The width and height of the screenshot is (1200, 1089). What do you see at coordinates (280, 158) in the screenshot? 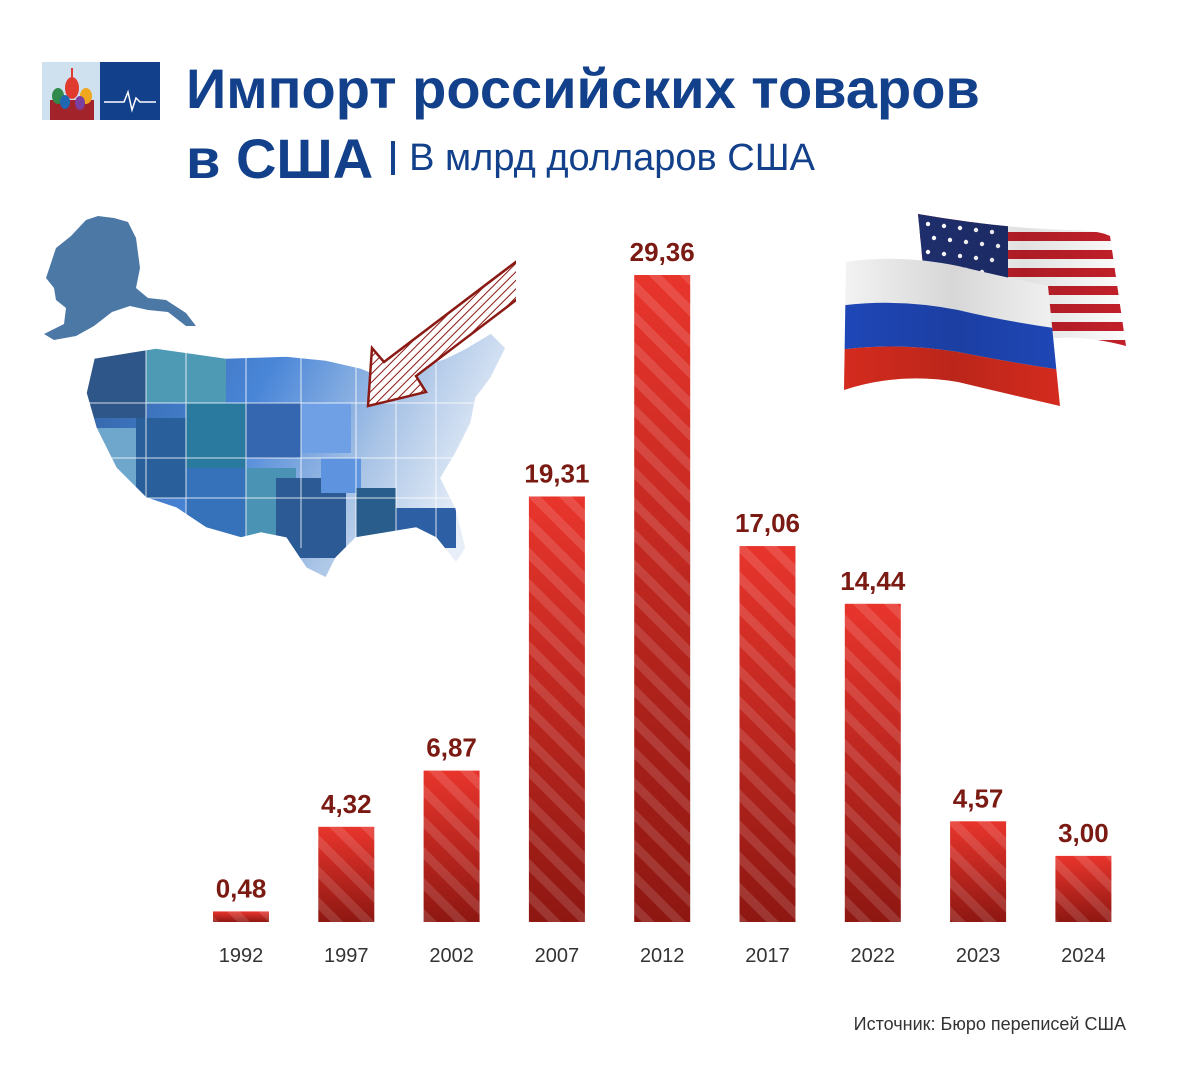
I see `page-title-line2: в США` at bounding box center [280, 158].